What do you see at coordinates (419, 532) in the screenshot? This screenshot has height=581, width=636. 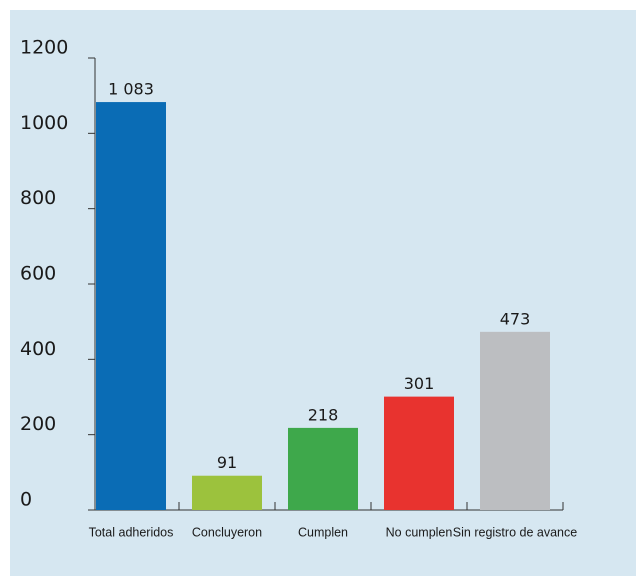 I see `x-tick-label: No cumplen` at bounding box center [419, 532].